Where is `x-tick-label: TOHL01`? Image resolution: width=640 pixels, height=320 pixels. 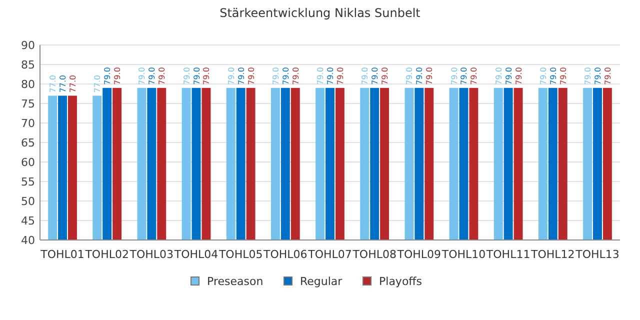
x-tick-label: TOHL01 is located at coordinates (62, 254).